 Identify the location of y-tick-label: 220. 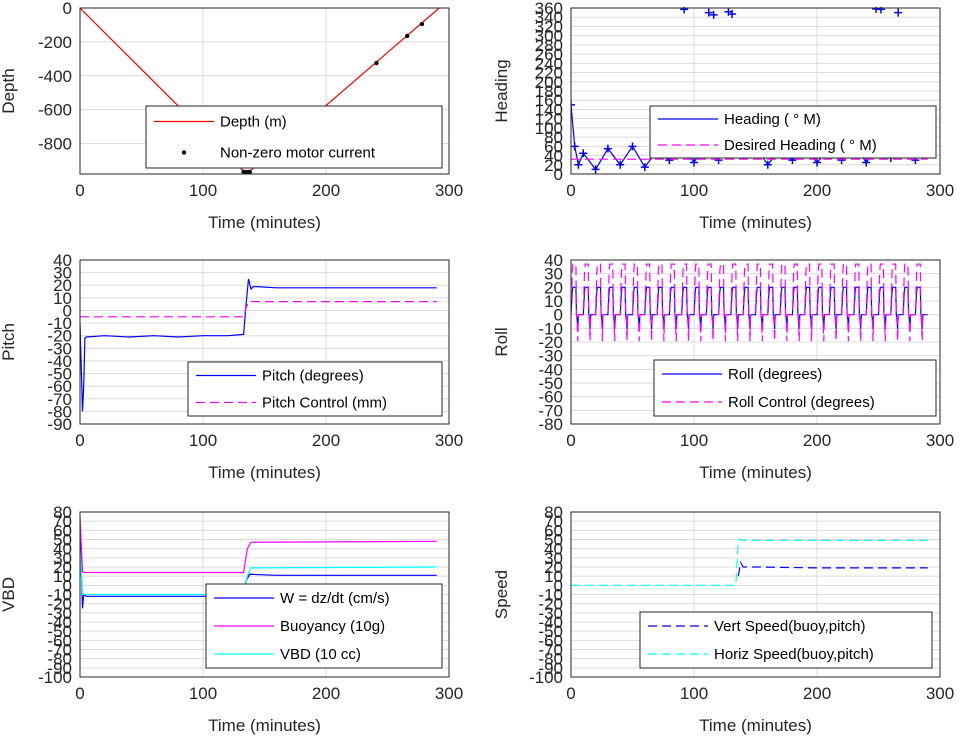
(549, 73).